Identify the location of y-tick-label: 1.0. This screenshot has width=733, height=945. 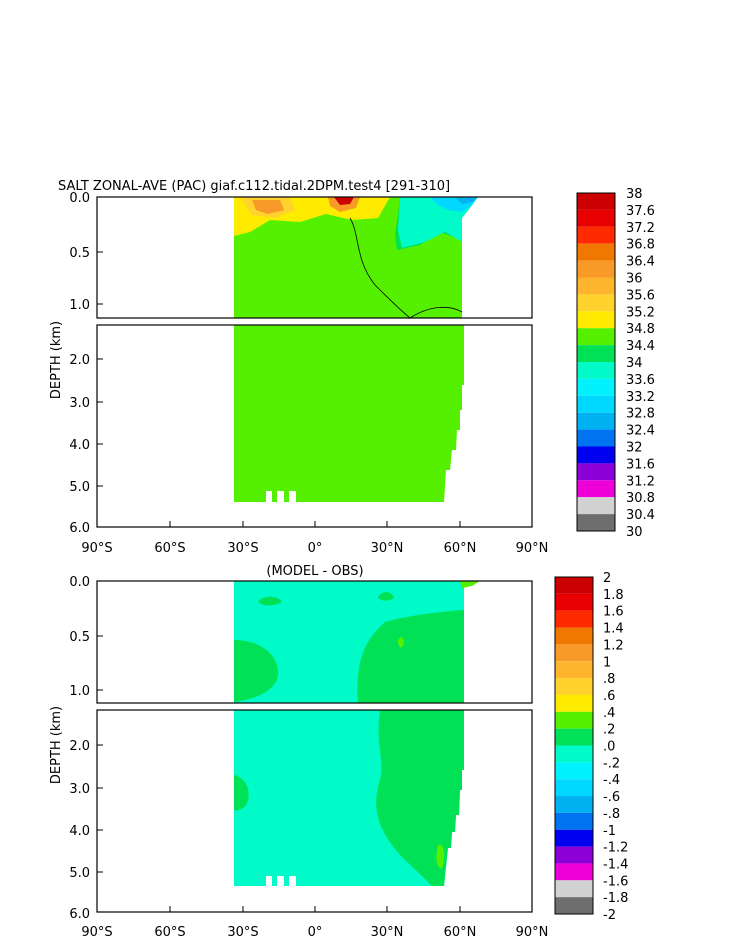
(79, 305).